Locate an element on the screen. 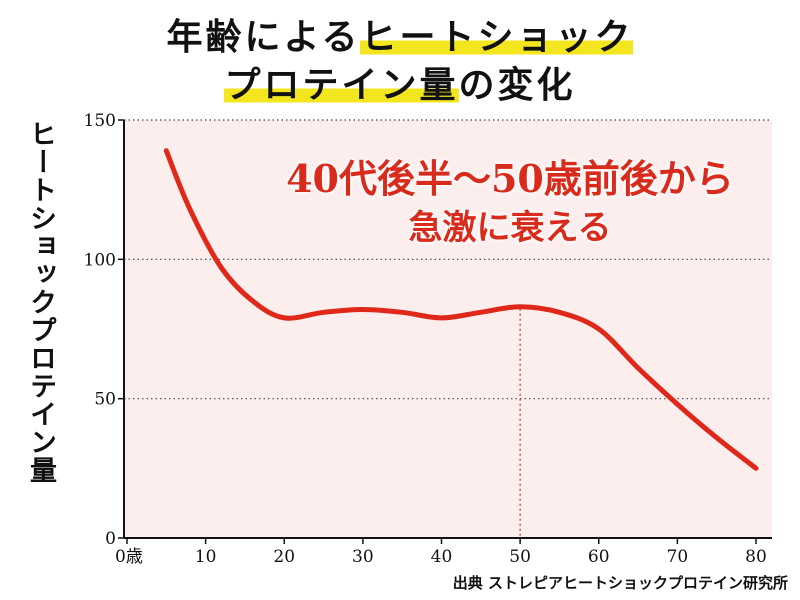 The image size is (800, 600). x-tick-label: 50 is located at coordinates (520, 557).